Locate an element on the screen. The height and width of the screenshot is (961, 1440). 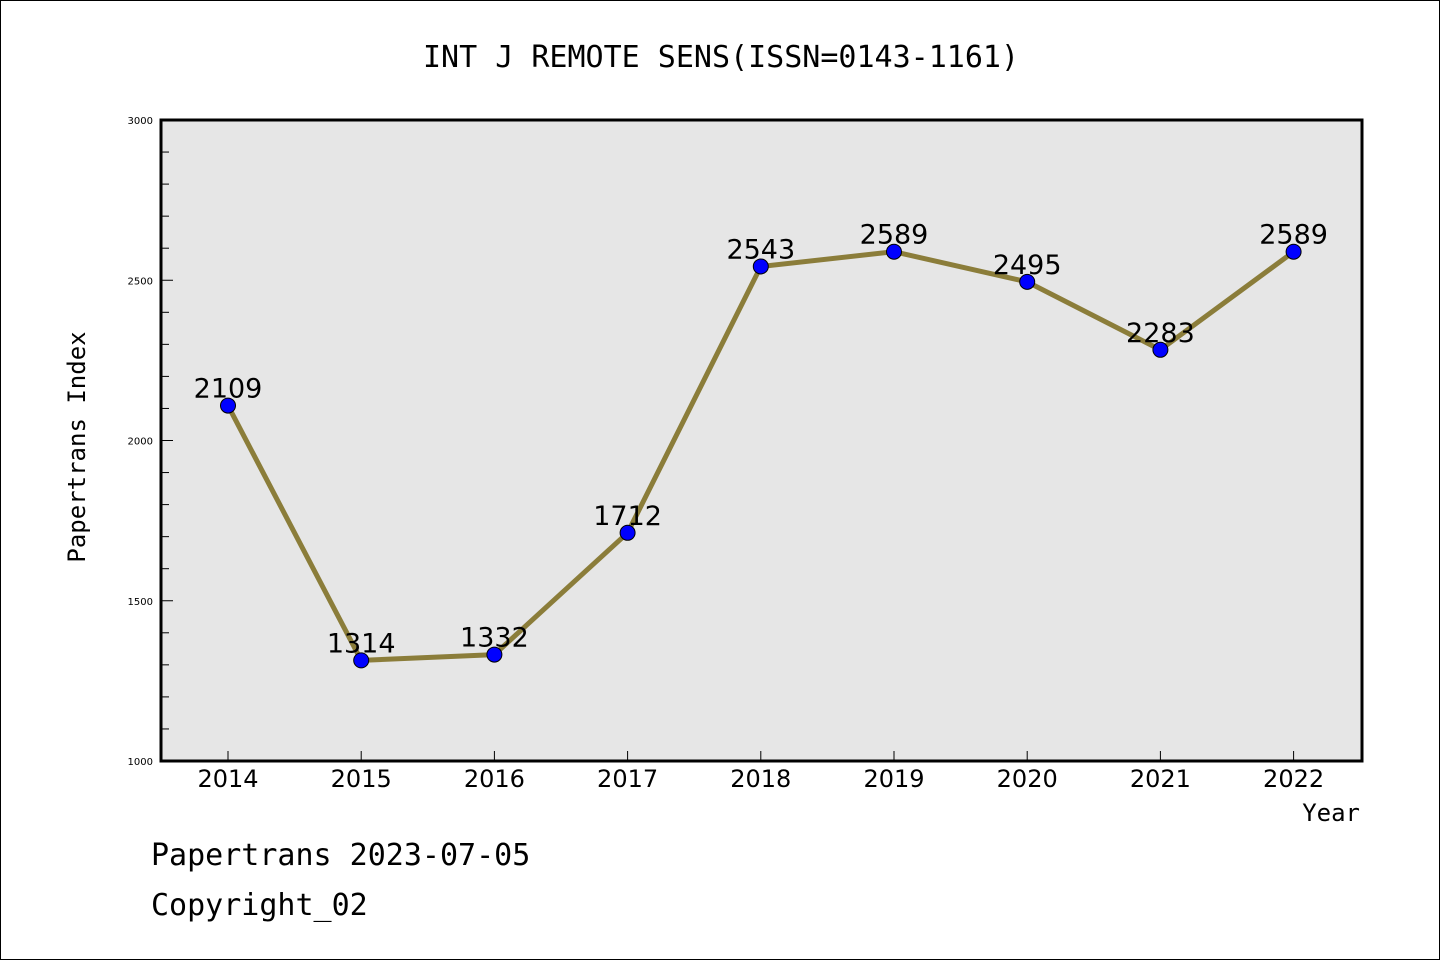
y-axis-label: Papertrans Index is located at coordinates (77, 446).